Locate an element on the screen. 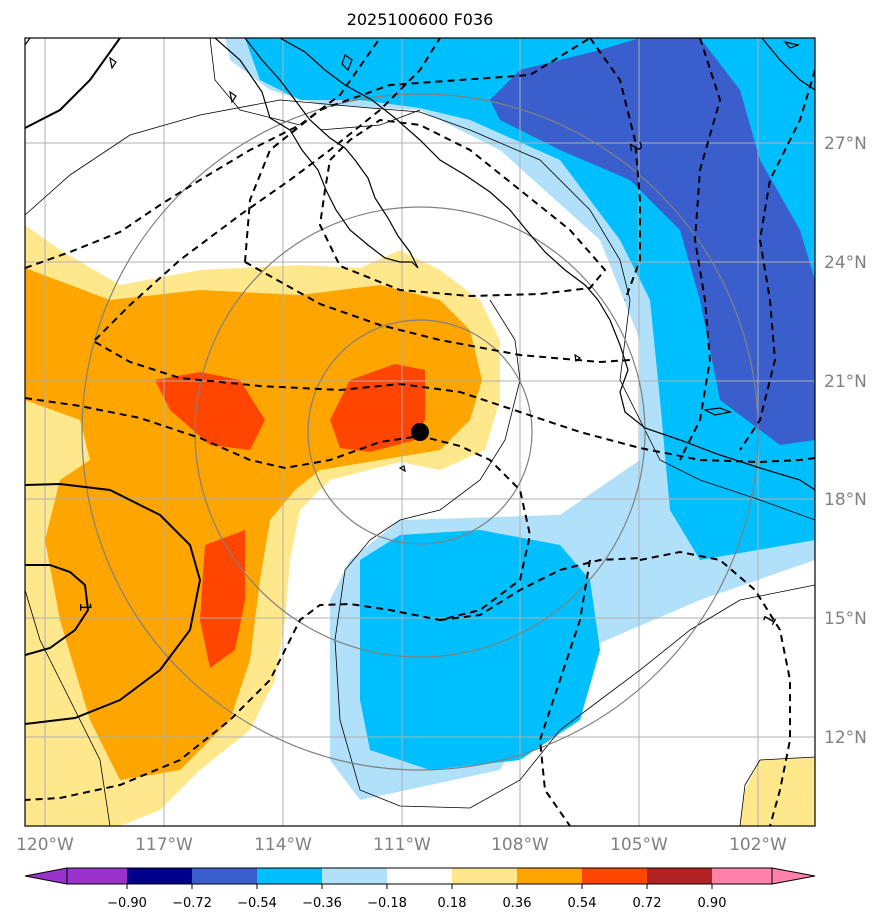 The image size is (886, 924). y-tick-label: 18°N is located at coordinates (845, 500).